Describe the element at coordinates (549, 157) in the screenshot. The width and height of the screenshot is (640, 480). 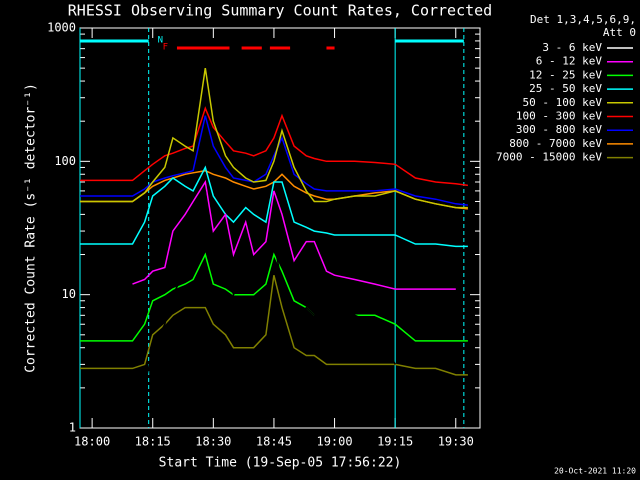
I see `legend-label: 7000 - 15000 keV` at that location.